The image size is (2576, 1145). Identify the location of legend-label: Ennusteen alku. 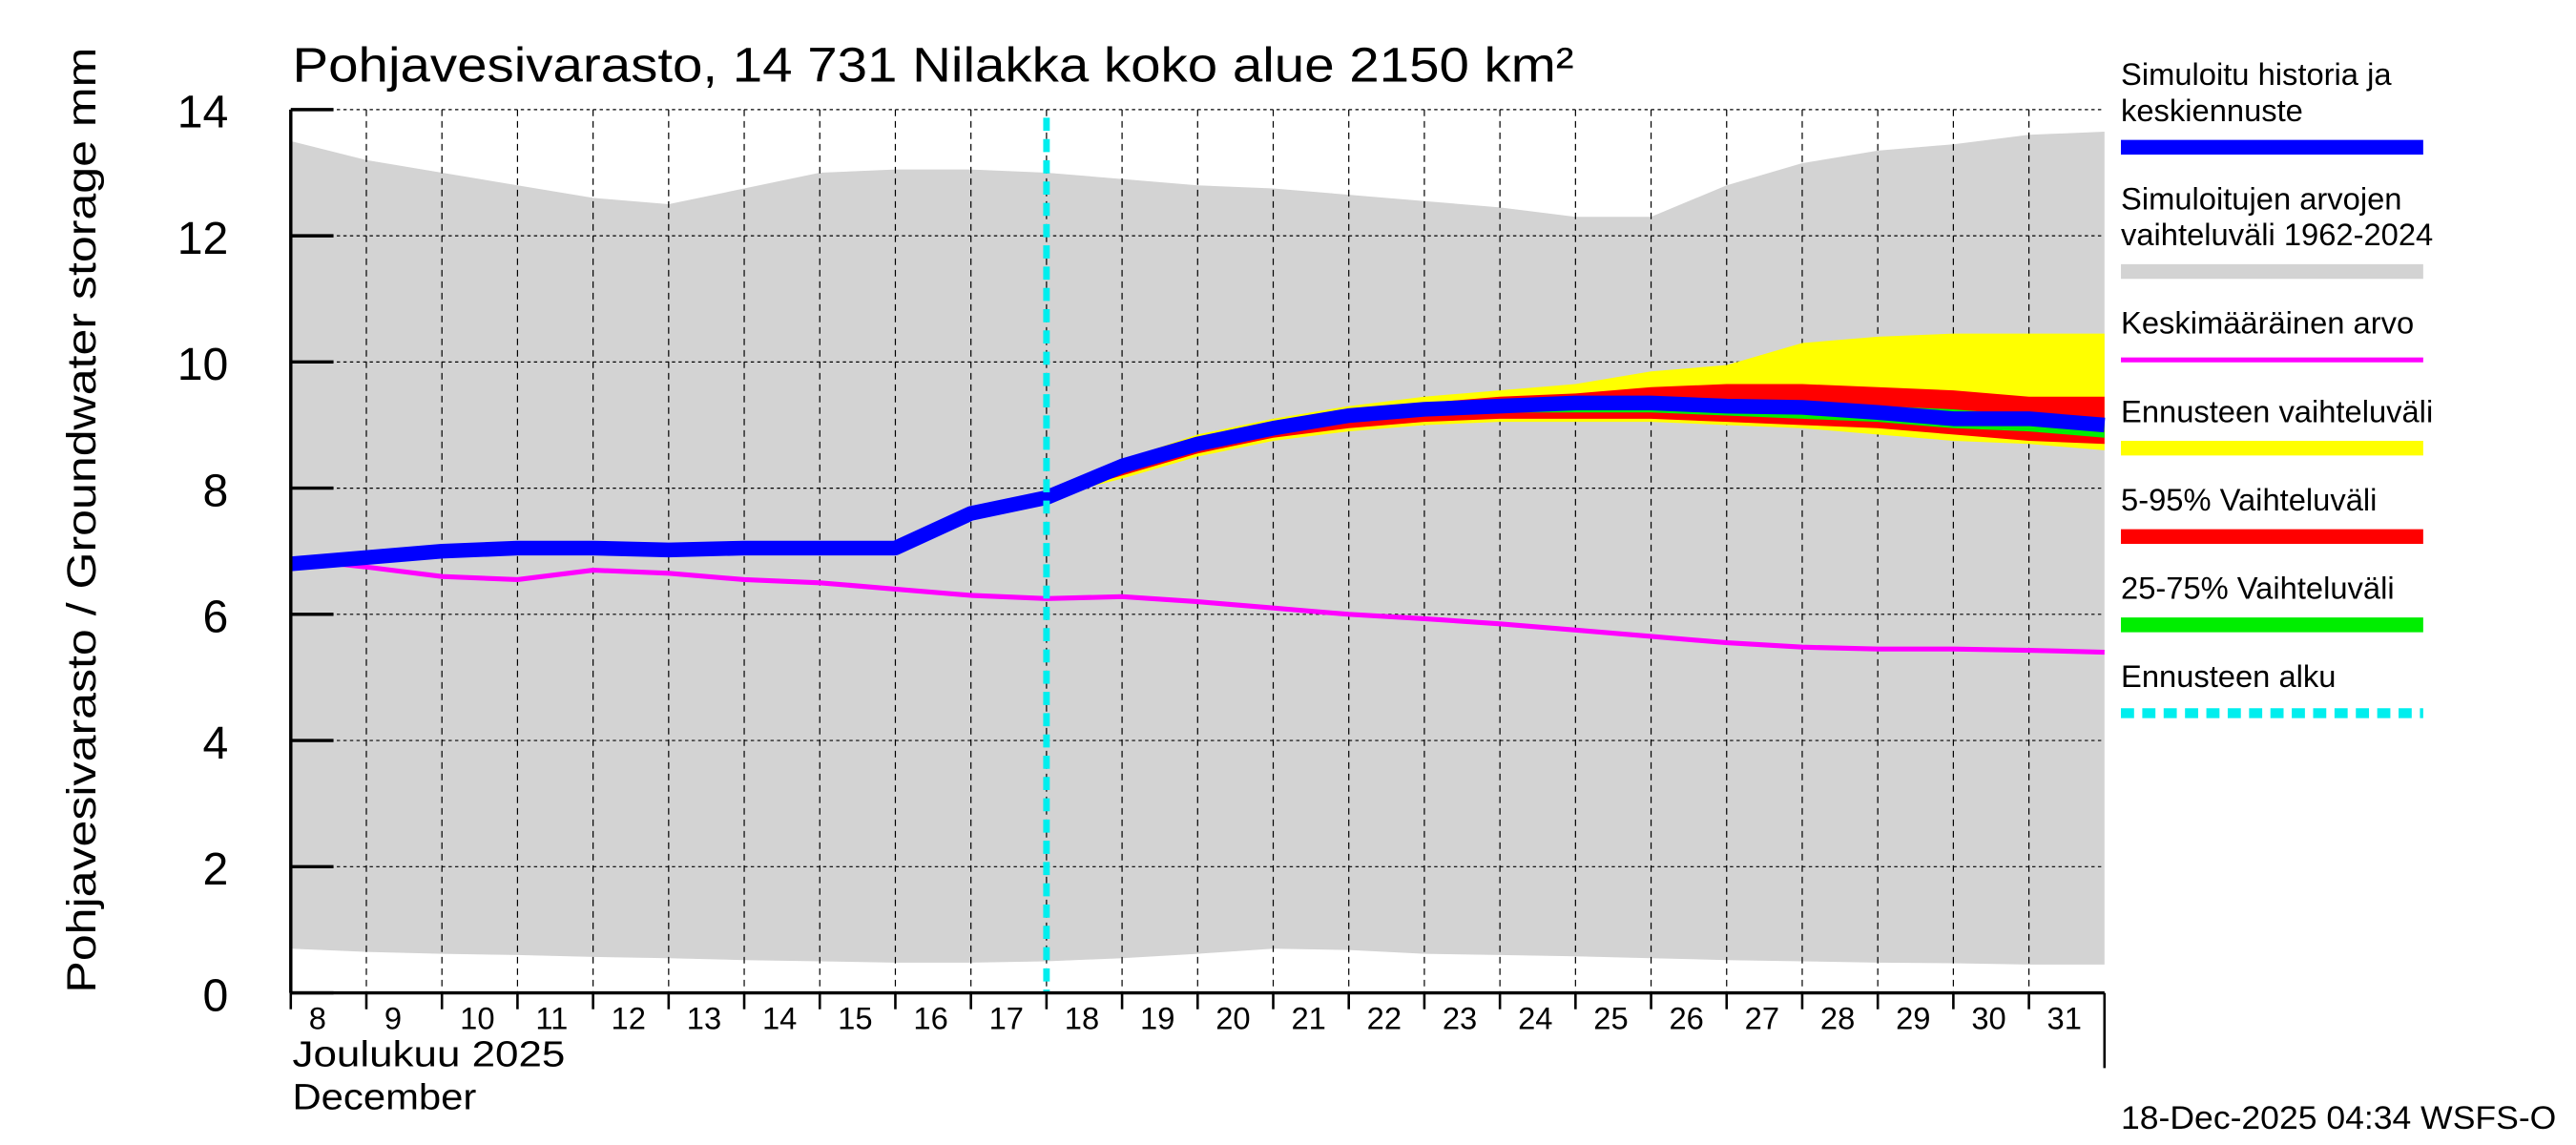
(2228, 676).